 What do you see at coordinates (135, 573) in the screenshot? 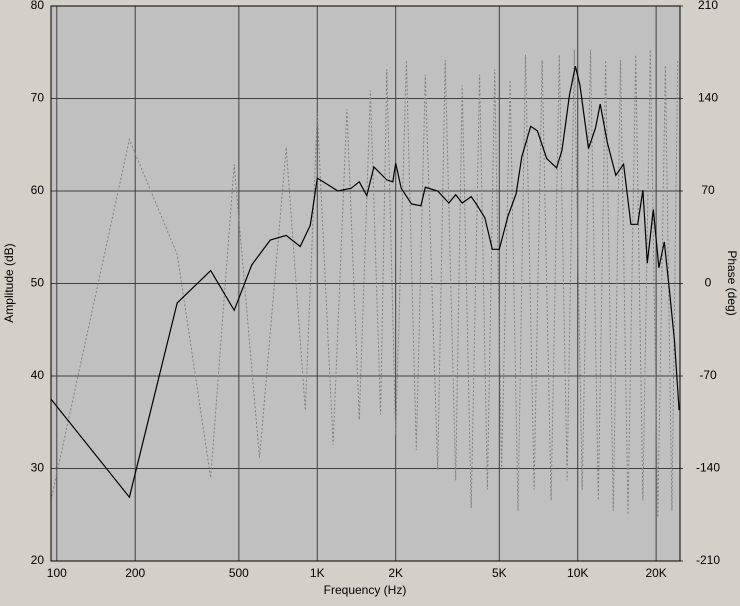
I see `x-tick-label: 200` at bounding box center [135, 573].